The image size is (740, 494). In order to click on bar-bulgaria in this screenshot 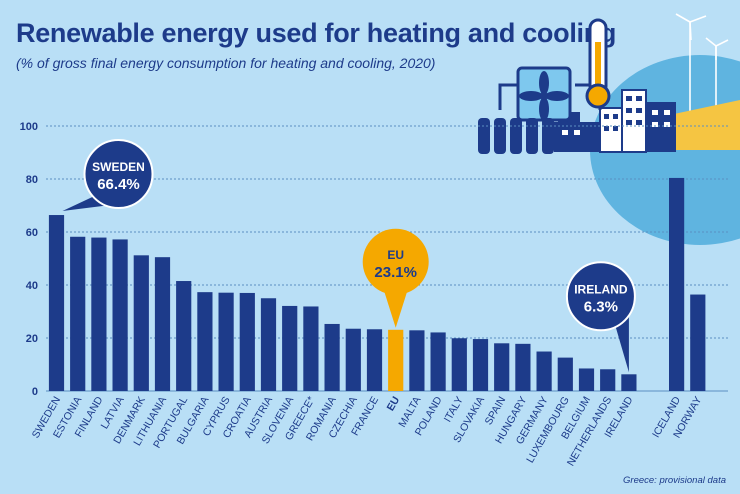, I will do `click(205, 341)`.